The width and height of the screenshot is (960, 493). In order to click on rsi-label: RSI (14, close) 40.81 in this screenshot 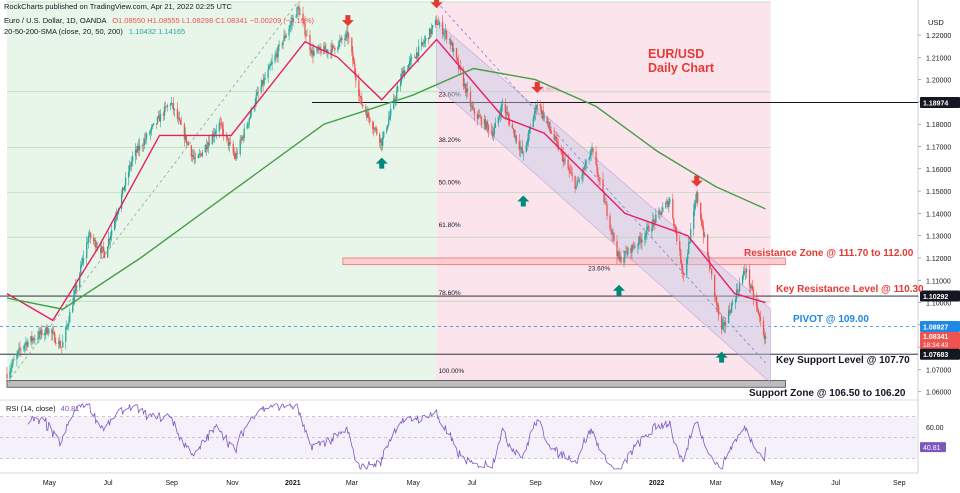, I will do `click(42, 408)`.